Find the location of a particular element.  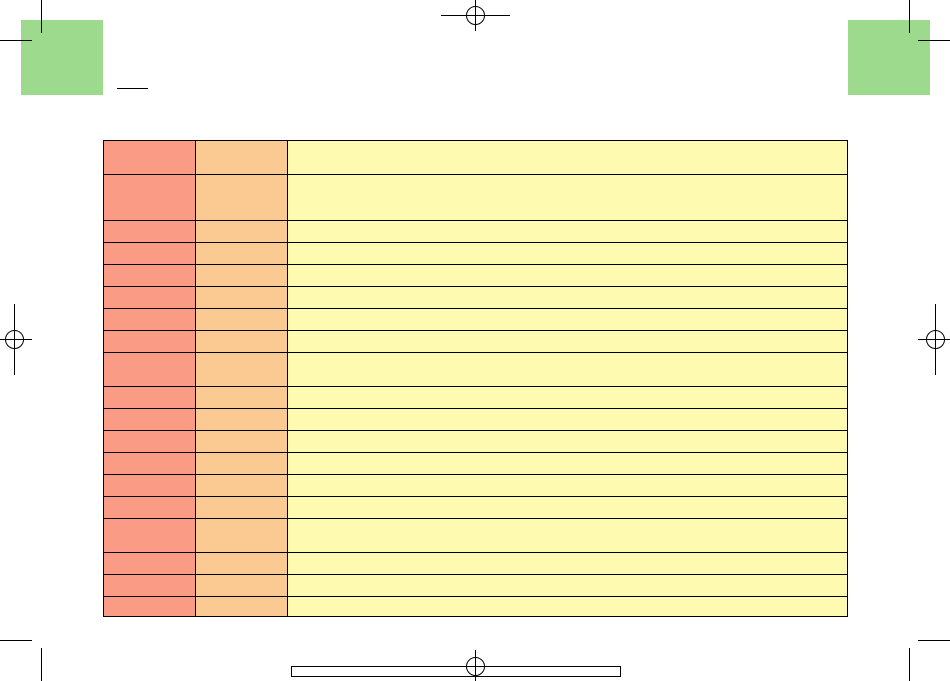

crop-mark-bottom-left-v is located at coordinates (41, 664).